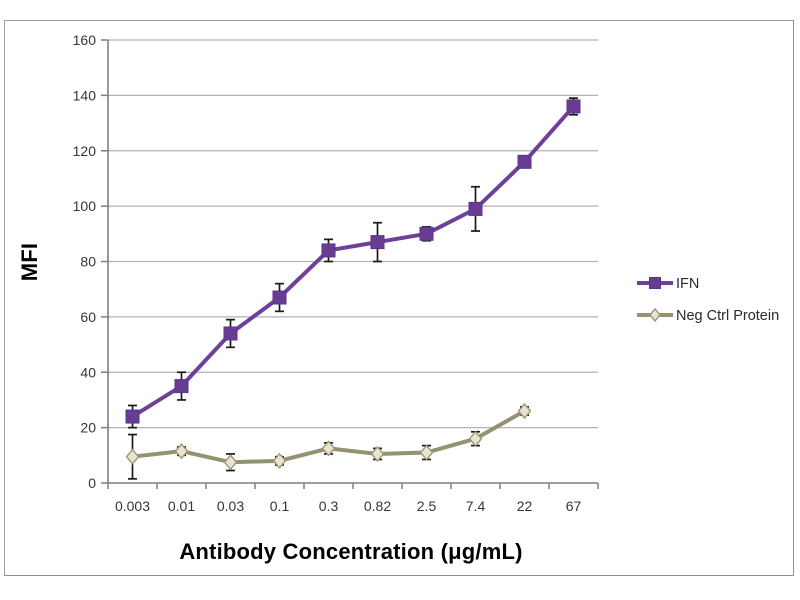  What do you see at coordinates (88, 428) in the screenshot?
I see `y-tick-label: 20` at bounding box center [88, 428].